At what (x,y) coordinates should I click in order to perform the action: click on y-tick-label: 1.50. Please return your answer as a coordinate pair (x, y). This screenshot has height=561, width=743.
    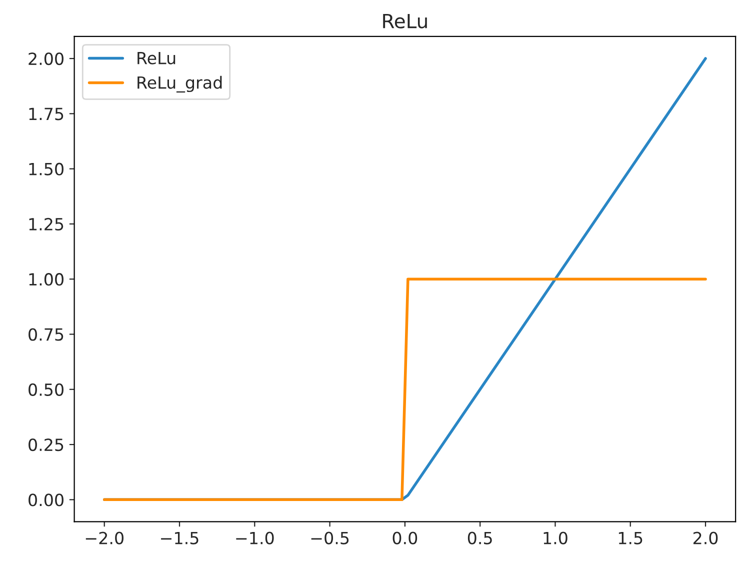
    Looking at the image, I should click on (46, 169).